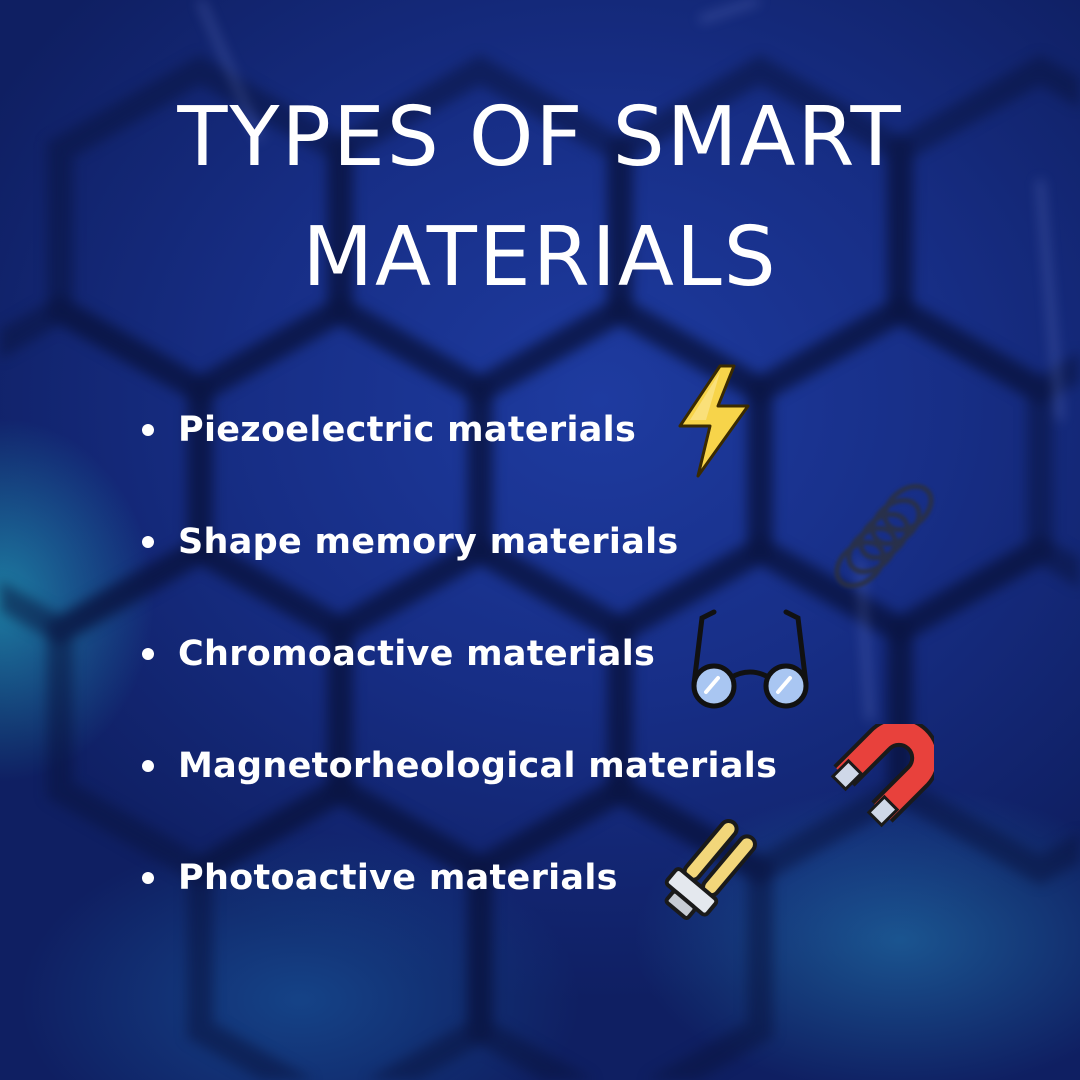  What do you see at coordinates (881, 539) in the screenshot?
I see `spring-coil-icon` at bounding box center [881, 539].